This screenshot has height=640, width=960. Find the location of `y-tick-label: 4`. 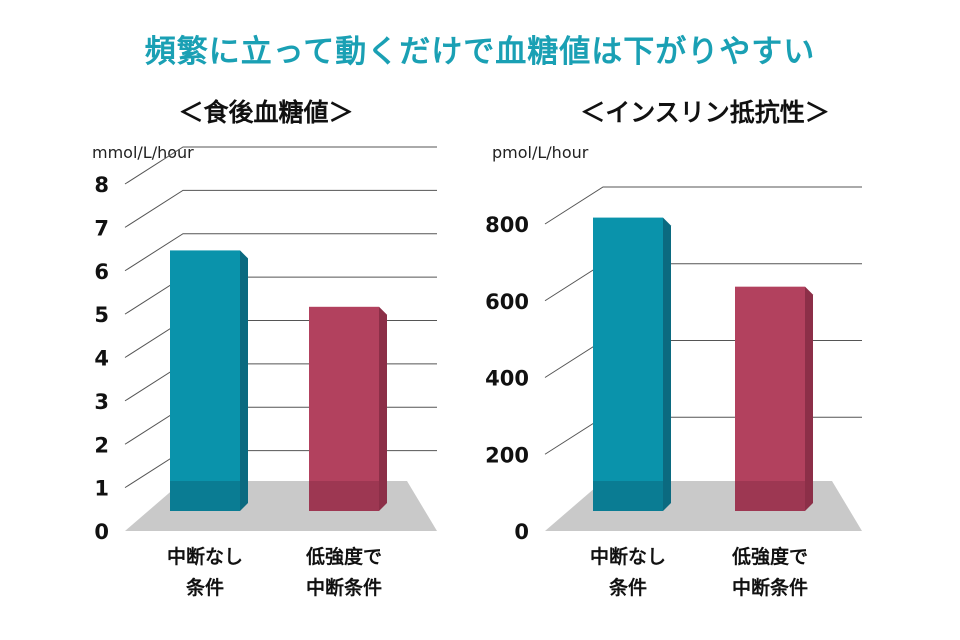

y-tick-label: 4 is located at coordinates (101, 359).